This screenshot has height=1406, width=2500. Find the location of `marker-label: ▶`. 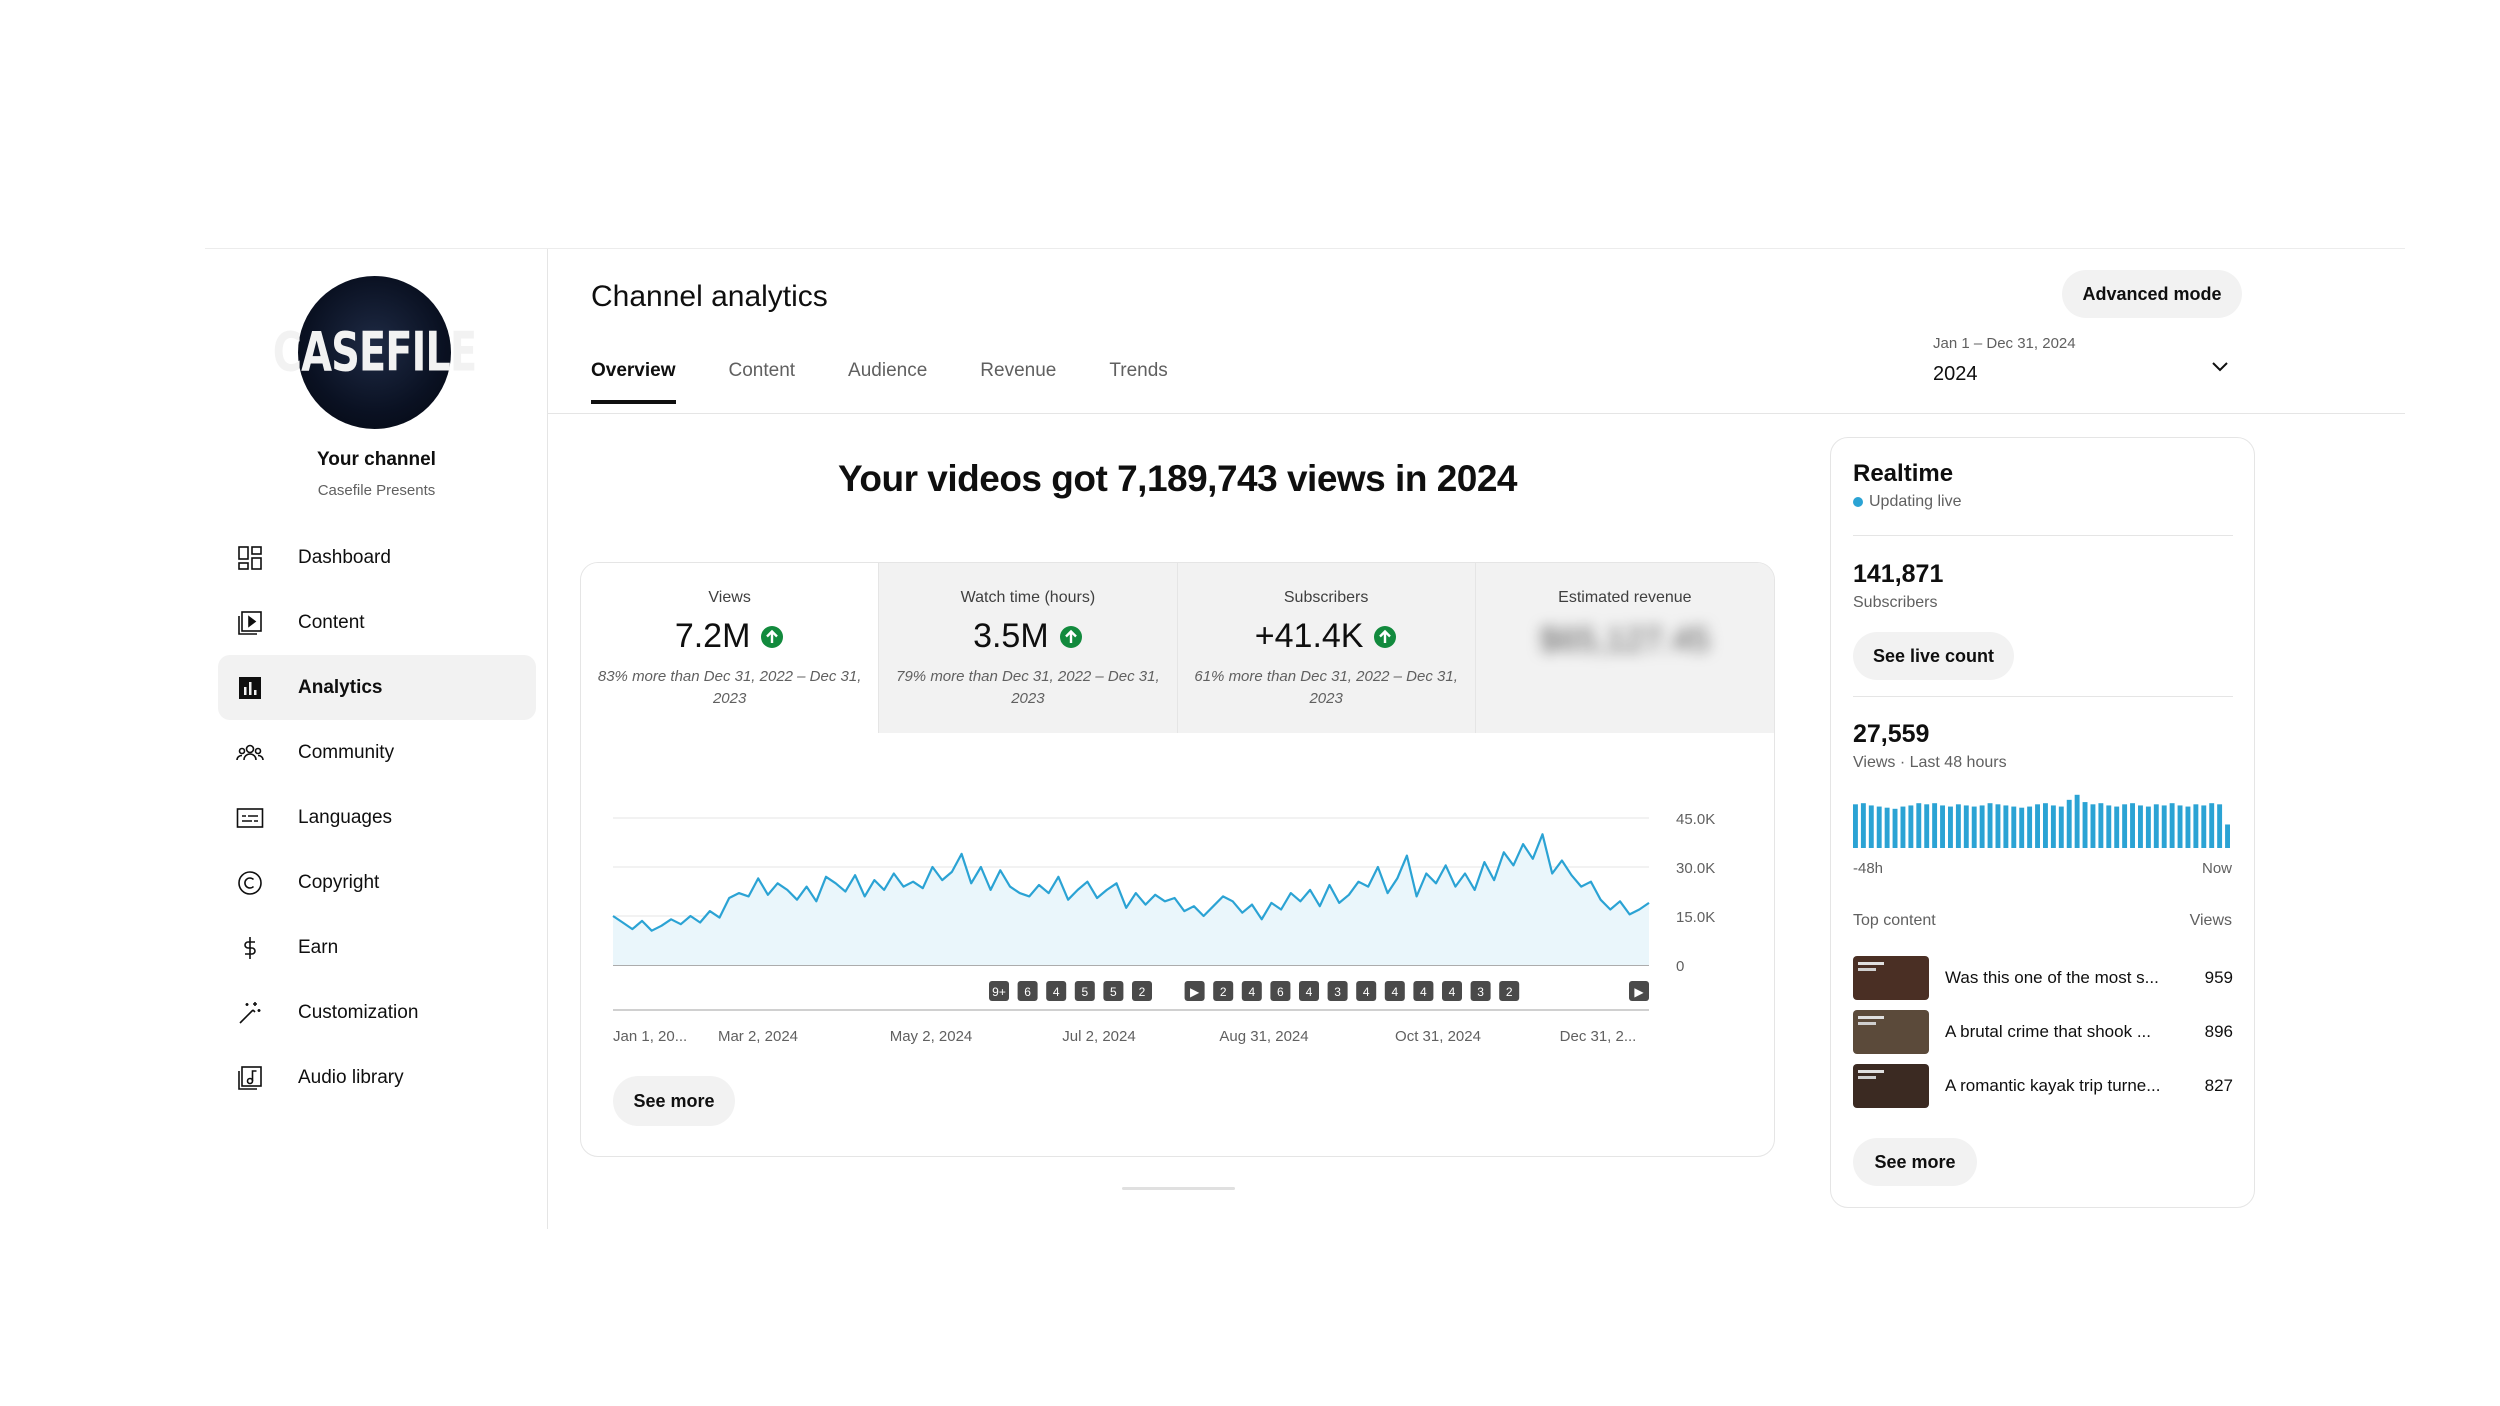

marker-label: ▶ is located at coordinates (1195, 992).